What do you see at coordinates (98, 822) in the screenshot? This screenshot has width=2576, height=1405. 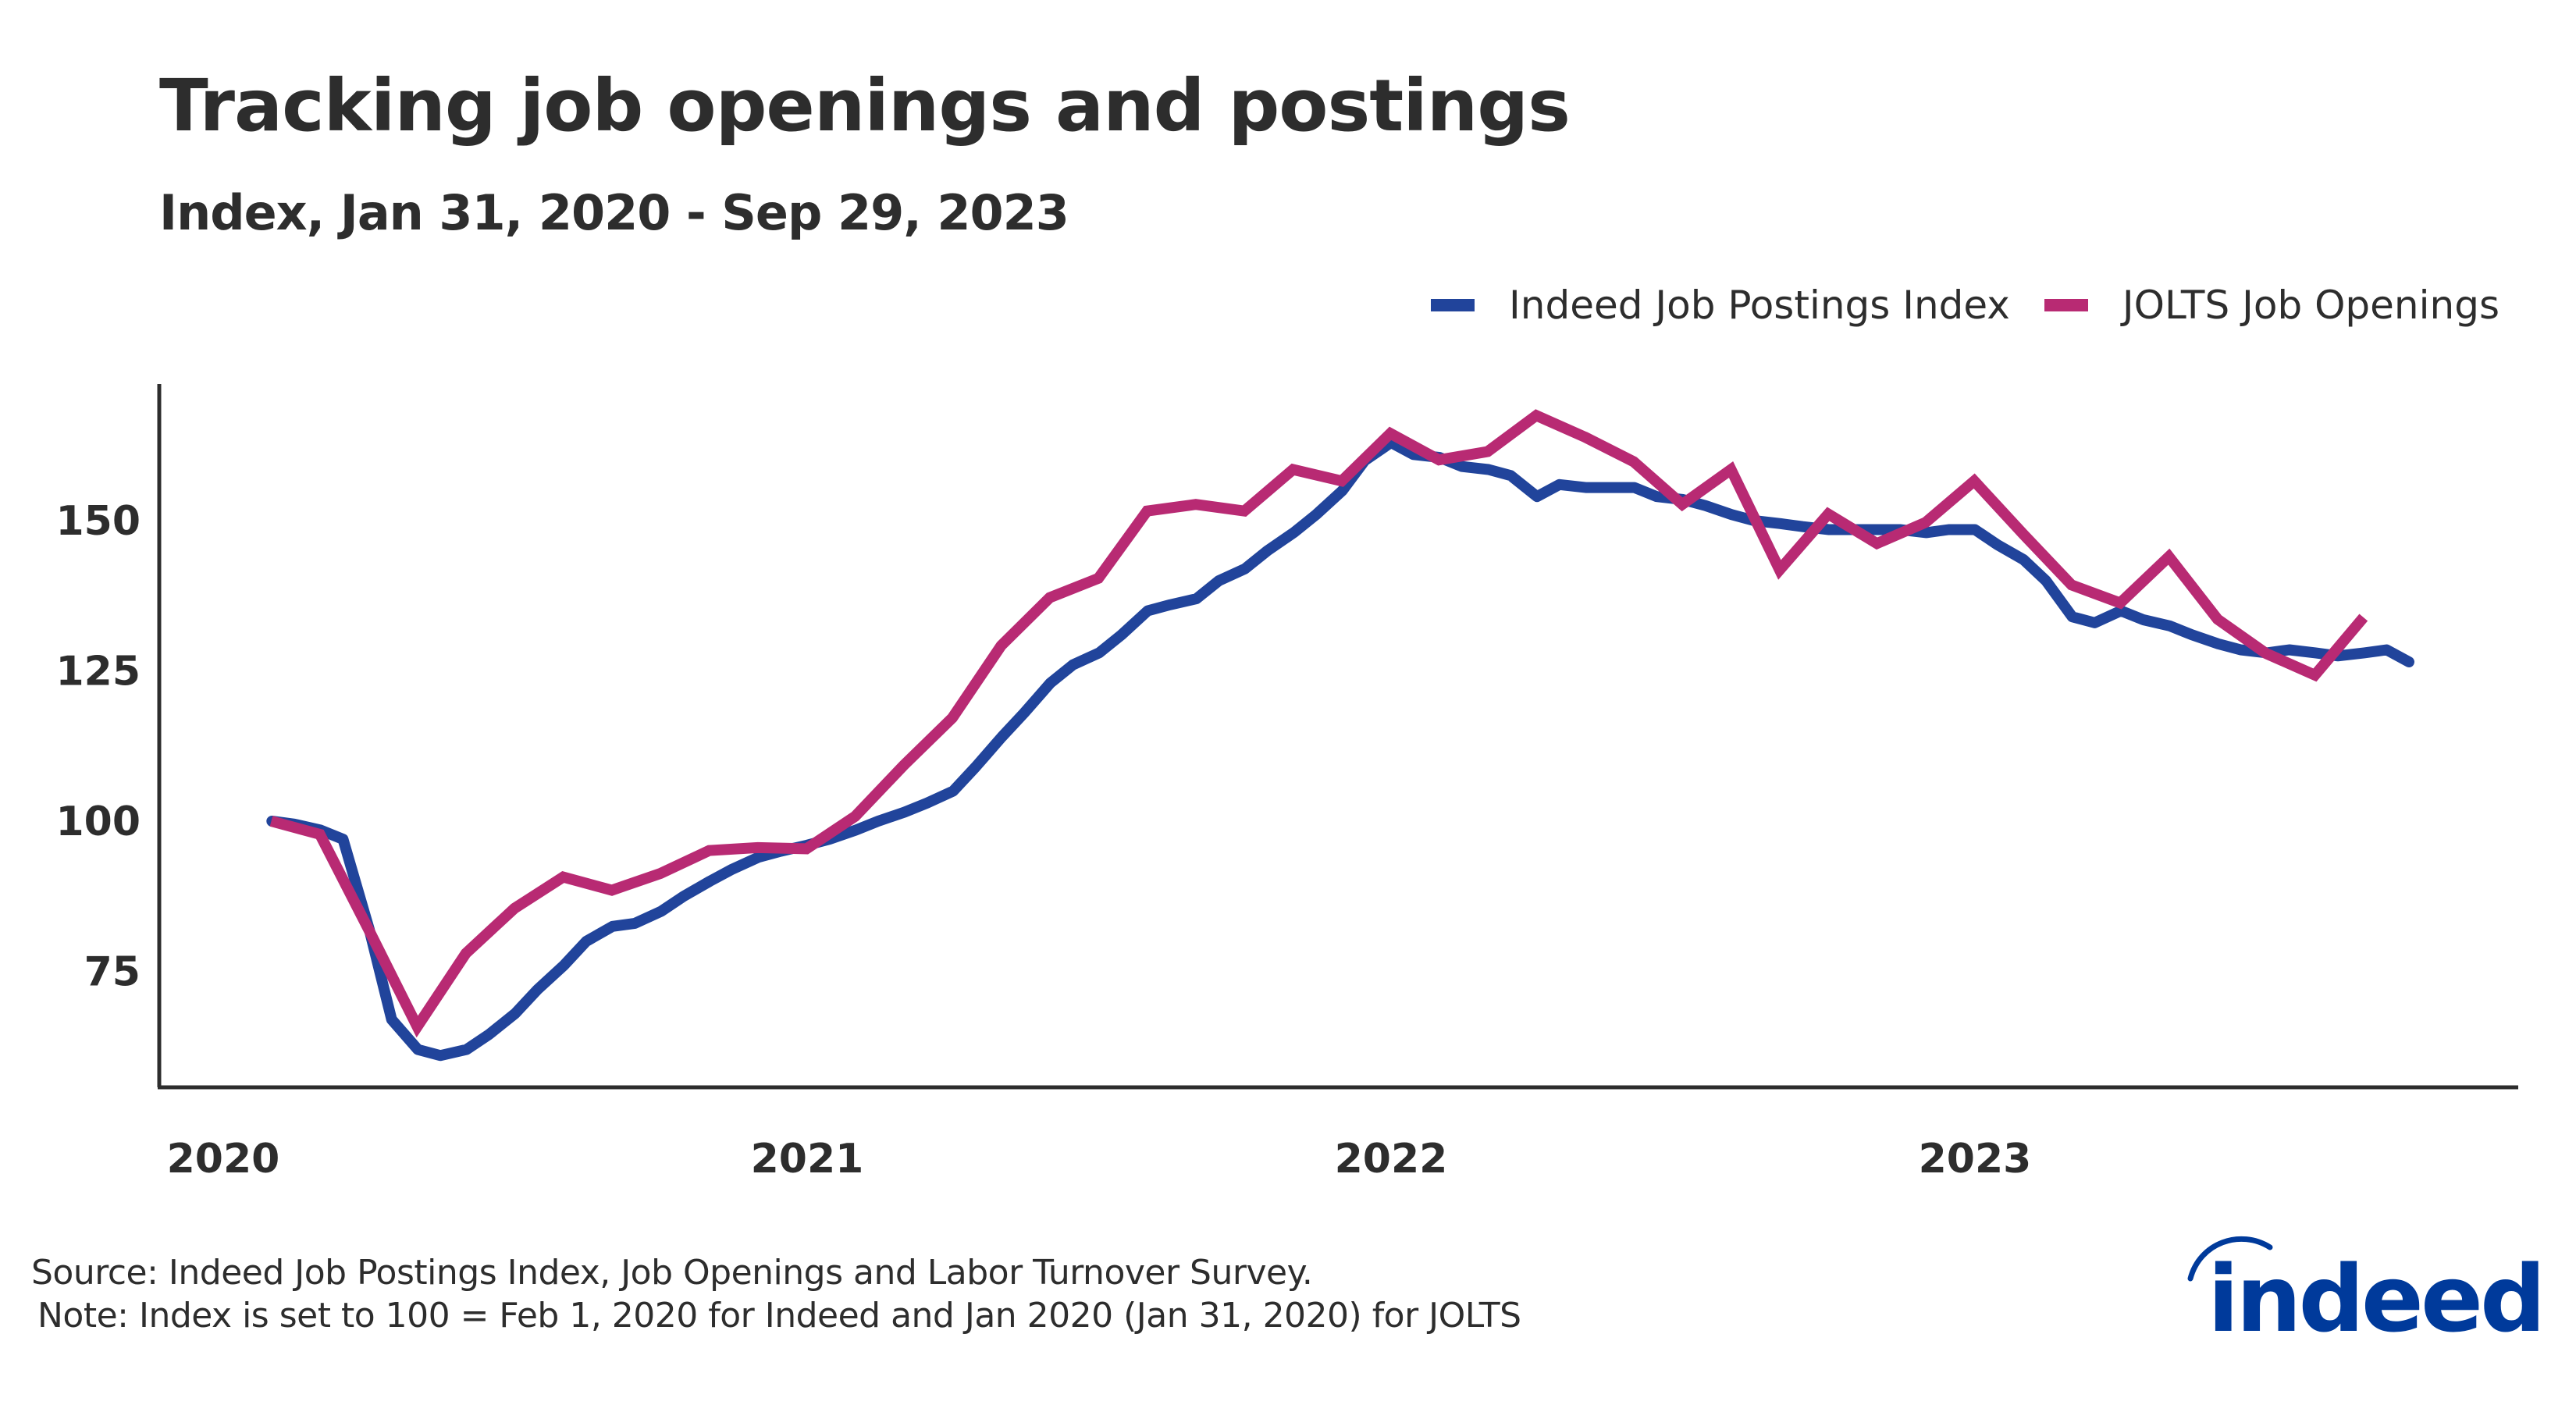 I see `y-tick-label: 100` at bounding box center [98, 822].